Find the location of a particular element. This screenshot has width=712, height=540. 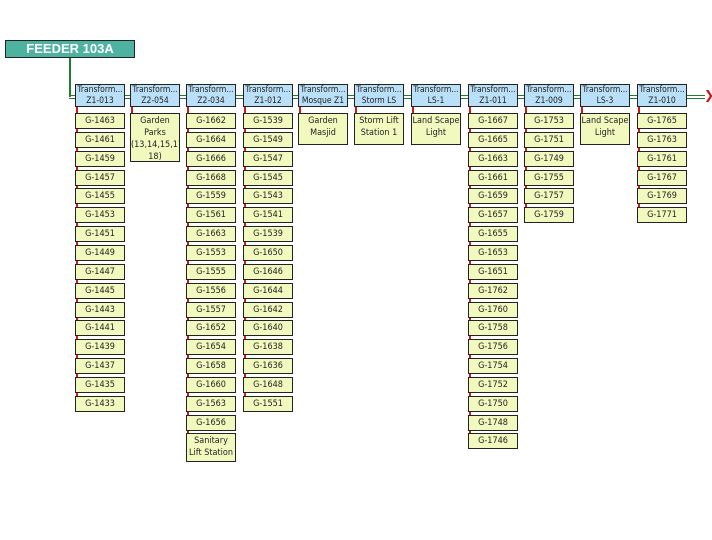

transformer-node: Transform... Z1-013 is located at coordinates (100, 95).